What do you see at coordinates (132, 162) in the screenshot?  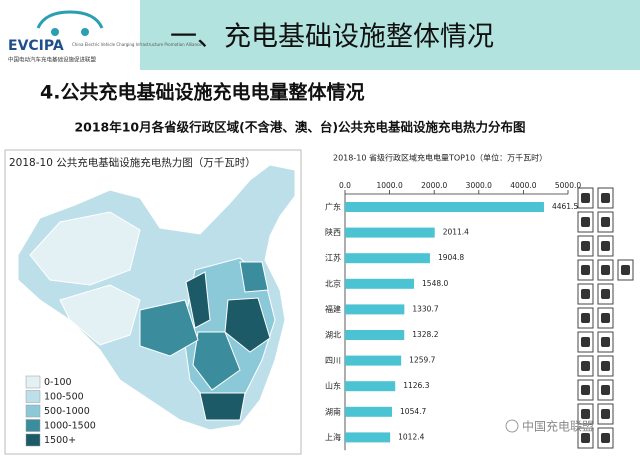 I see `map-title: 2018-10 公共充电基础设施充电热力图（万千瓦时）` at bounding box center [132, 162].